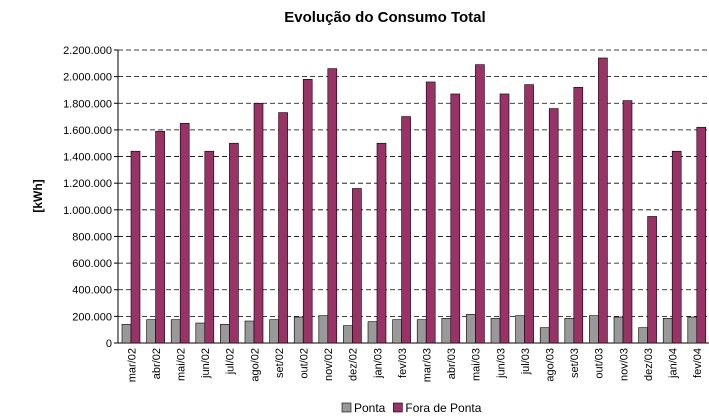  I want to click on x-tick-label: nov/02, so click(329, 364).